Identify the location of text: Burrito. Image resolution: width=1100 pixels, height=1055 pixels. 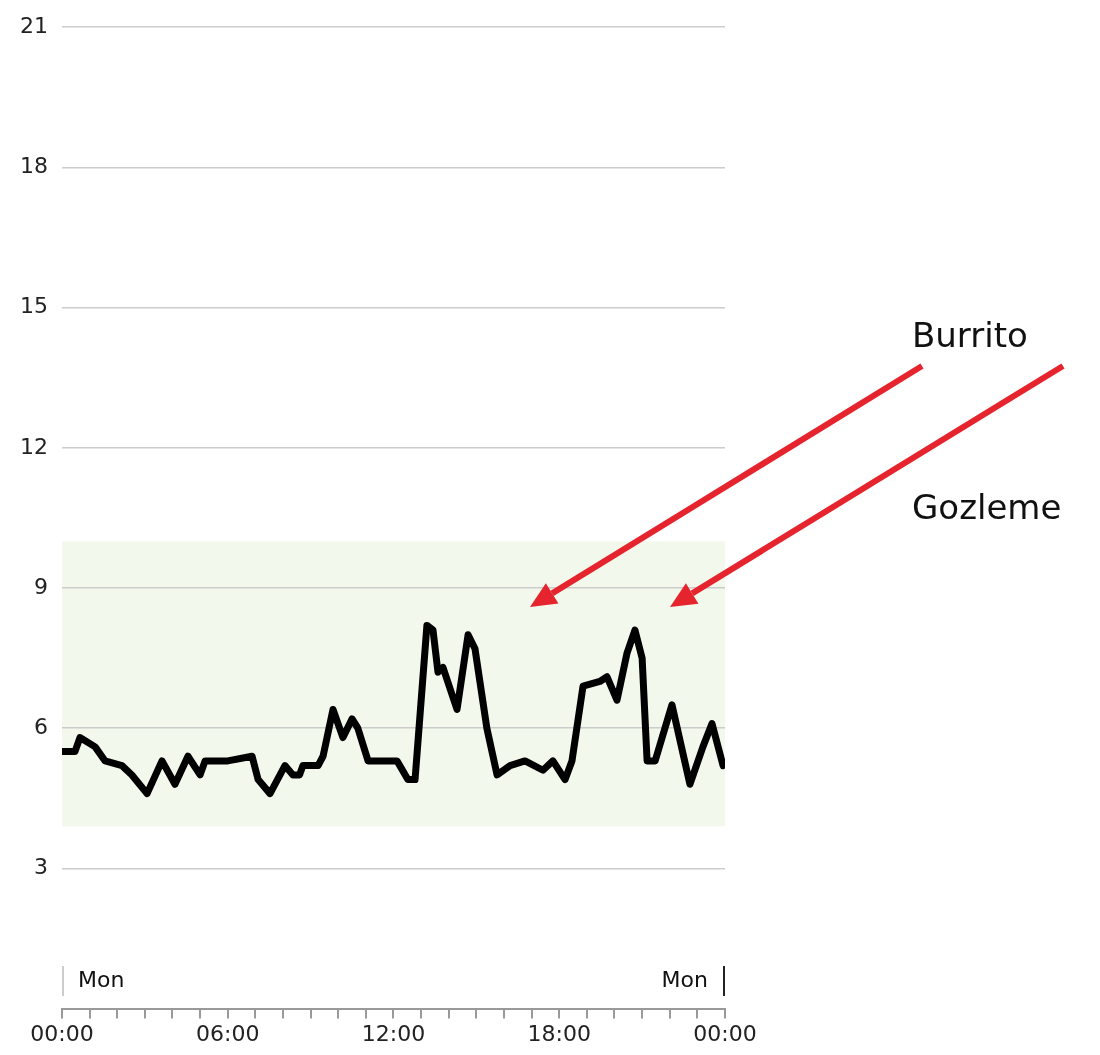
(970, 334).